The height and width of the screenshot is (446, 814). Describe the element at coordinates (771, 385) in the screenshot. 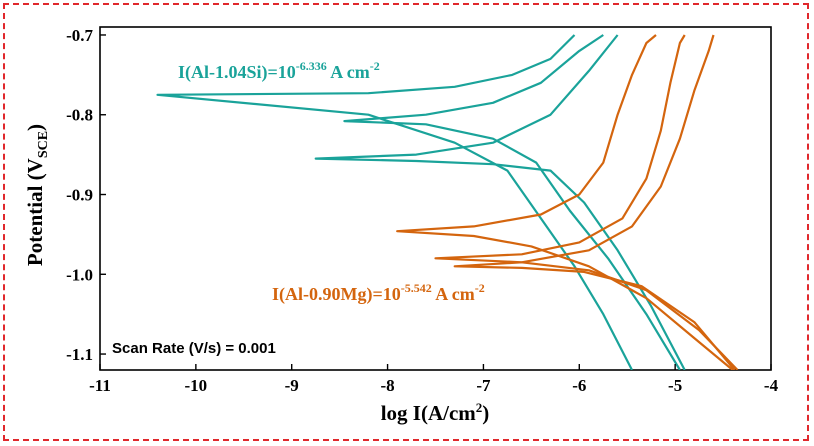

I see `x-tick-label: -4` at that location.